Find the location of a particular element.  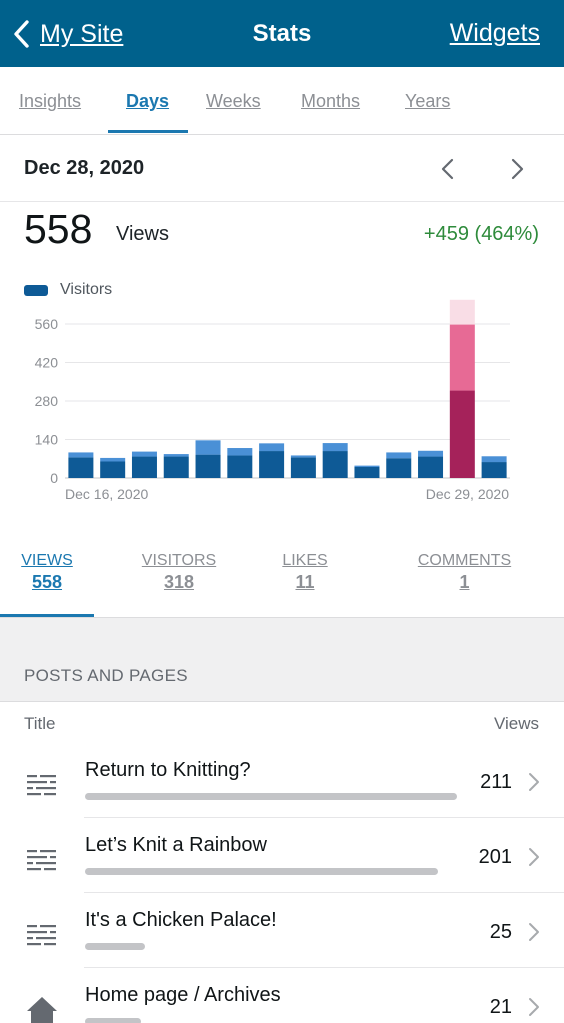

column-title: Title is located at coordinates (40, 723).